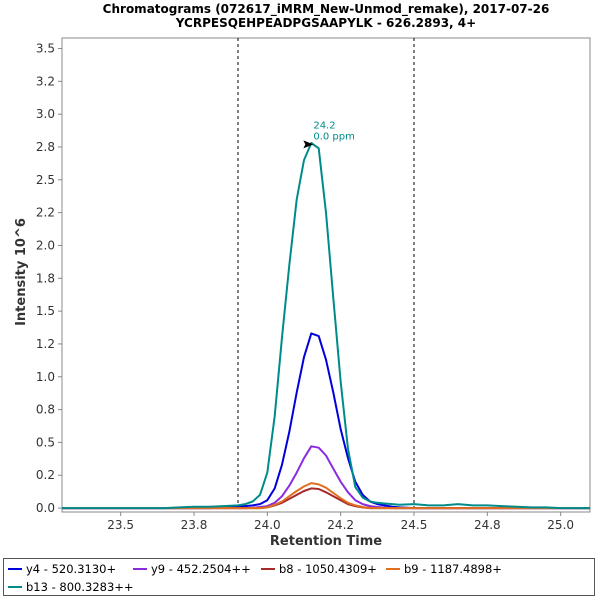  Describe the element at coordinates (45, 508) in the screenshot. I see `y-tick-label: 0.0` at that location.